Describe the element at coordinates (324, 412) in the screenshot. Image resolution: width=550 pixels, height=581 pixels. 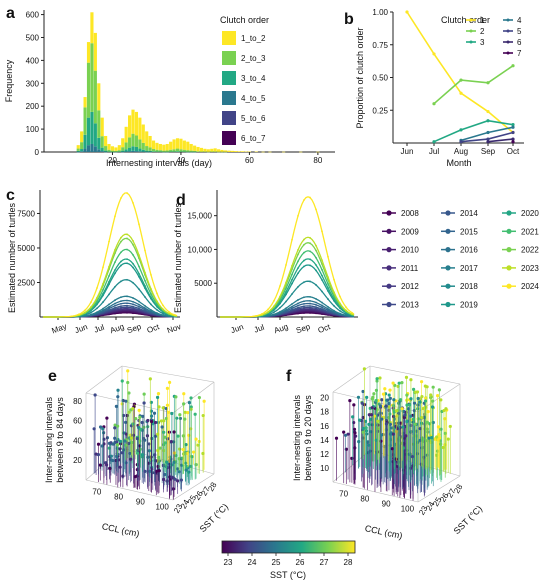
I see `f-ztick-label: 18` at that location.